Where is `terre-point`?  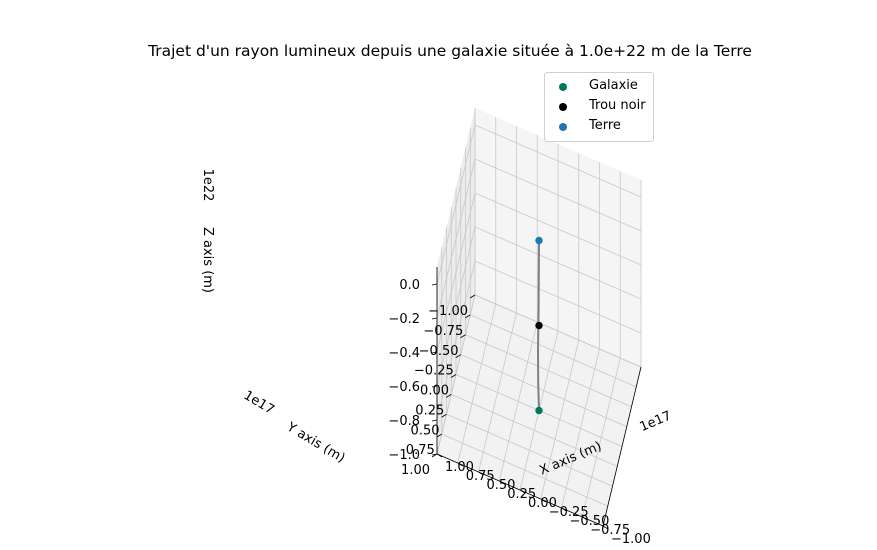 terre-point is located at coordinates (539, 240).